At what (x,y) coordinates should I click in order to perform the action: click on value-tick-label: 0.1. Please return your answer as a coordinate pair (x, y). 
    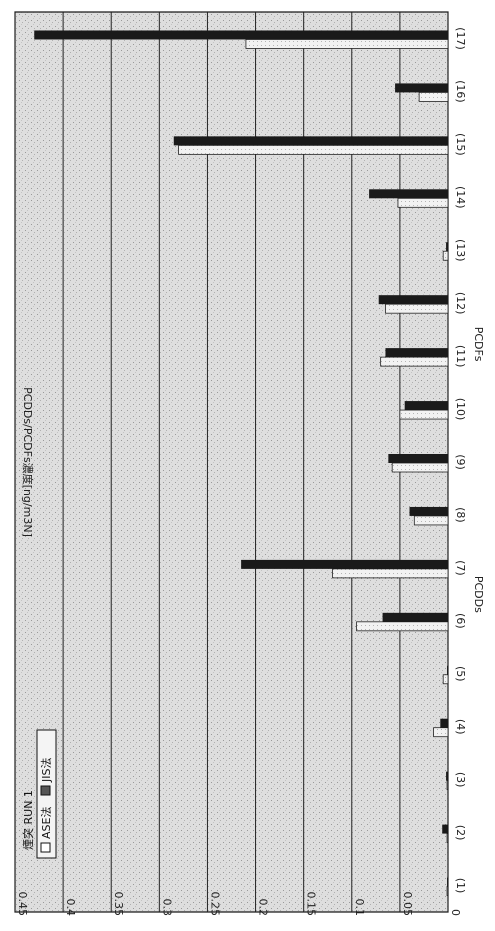
    Looking at the image, I should click on (359, 908).